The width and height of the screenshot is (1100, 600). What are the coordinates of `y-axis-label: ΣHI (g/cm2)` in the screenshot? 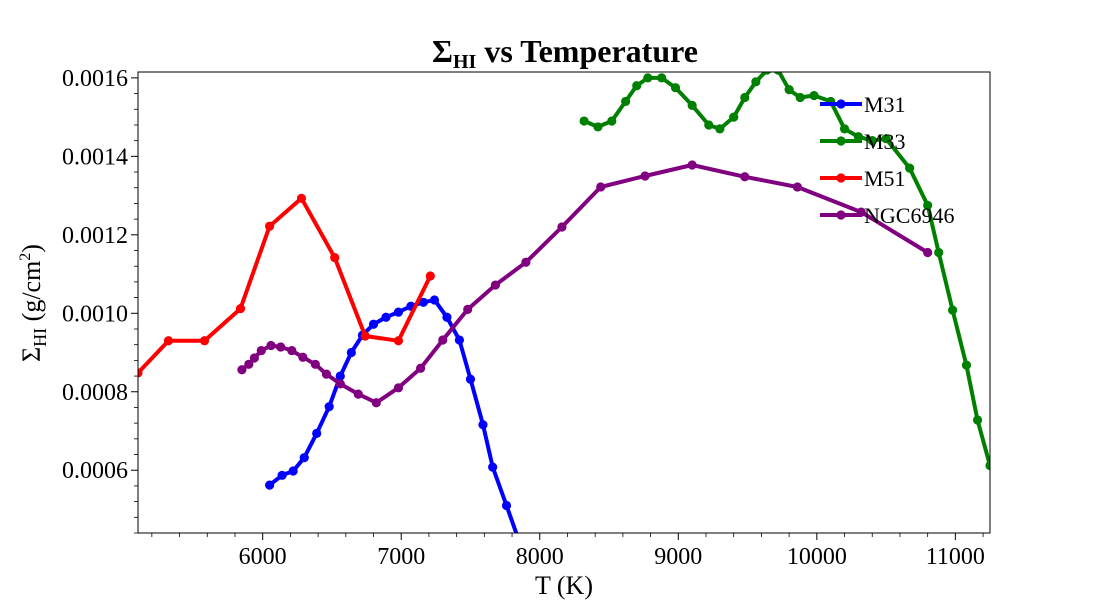 It's located at (33, 303).